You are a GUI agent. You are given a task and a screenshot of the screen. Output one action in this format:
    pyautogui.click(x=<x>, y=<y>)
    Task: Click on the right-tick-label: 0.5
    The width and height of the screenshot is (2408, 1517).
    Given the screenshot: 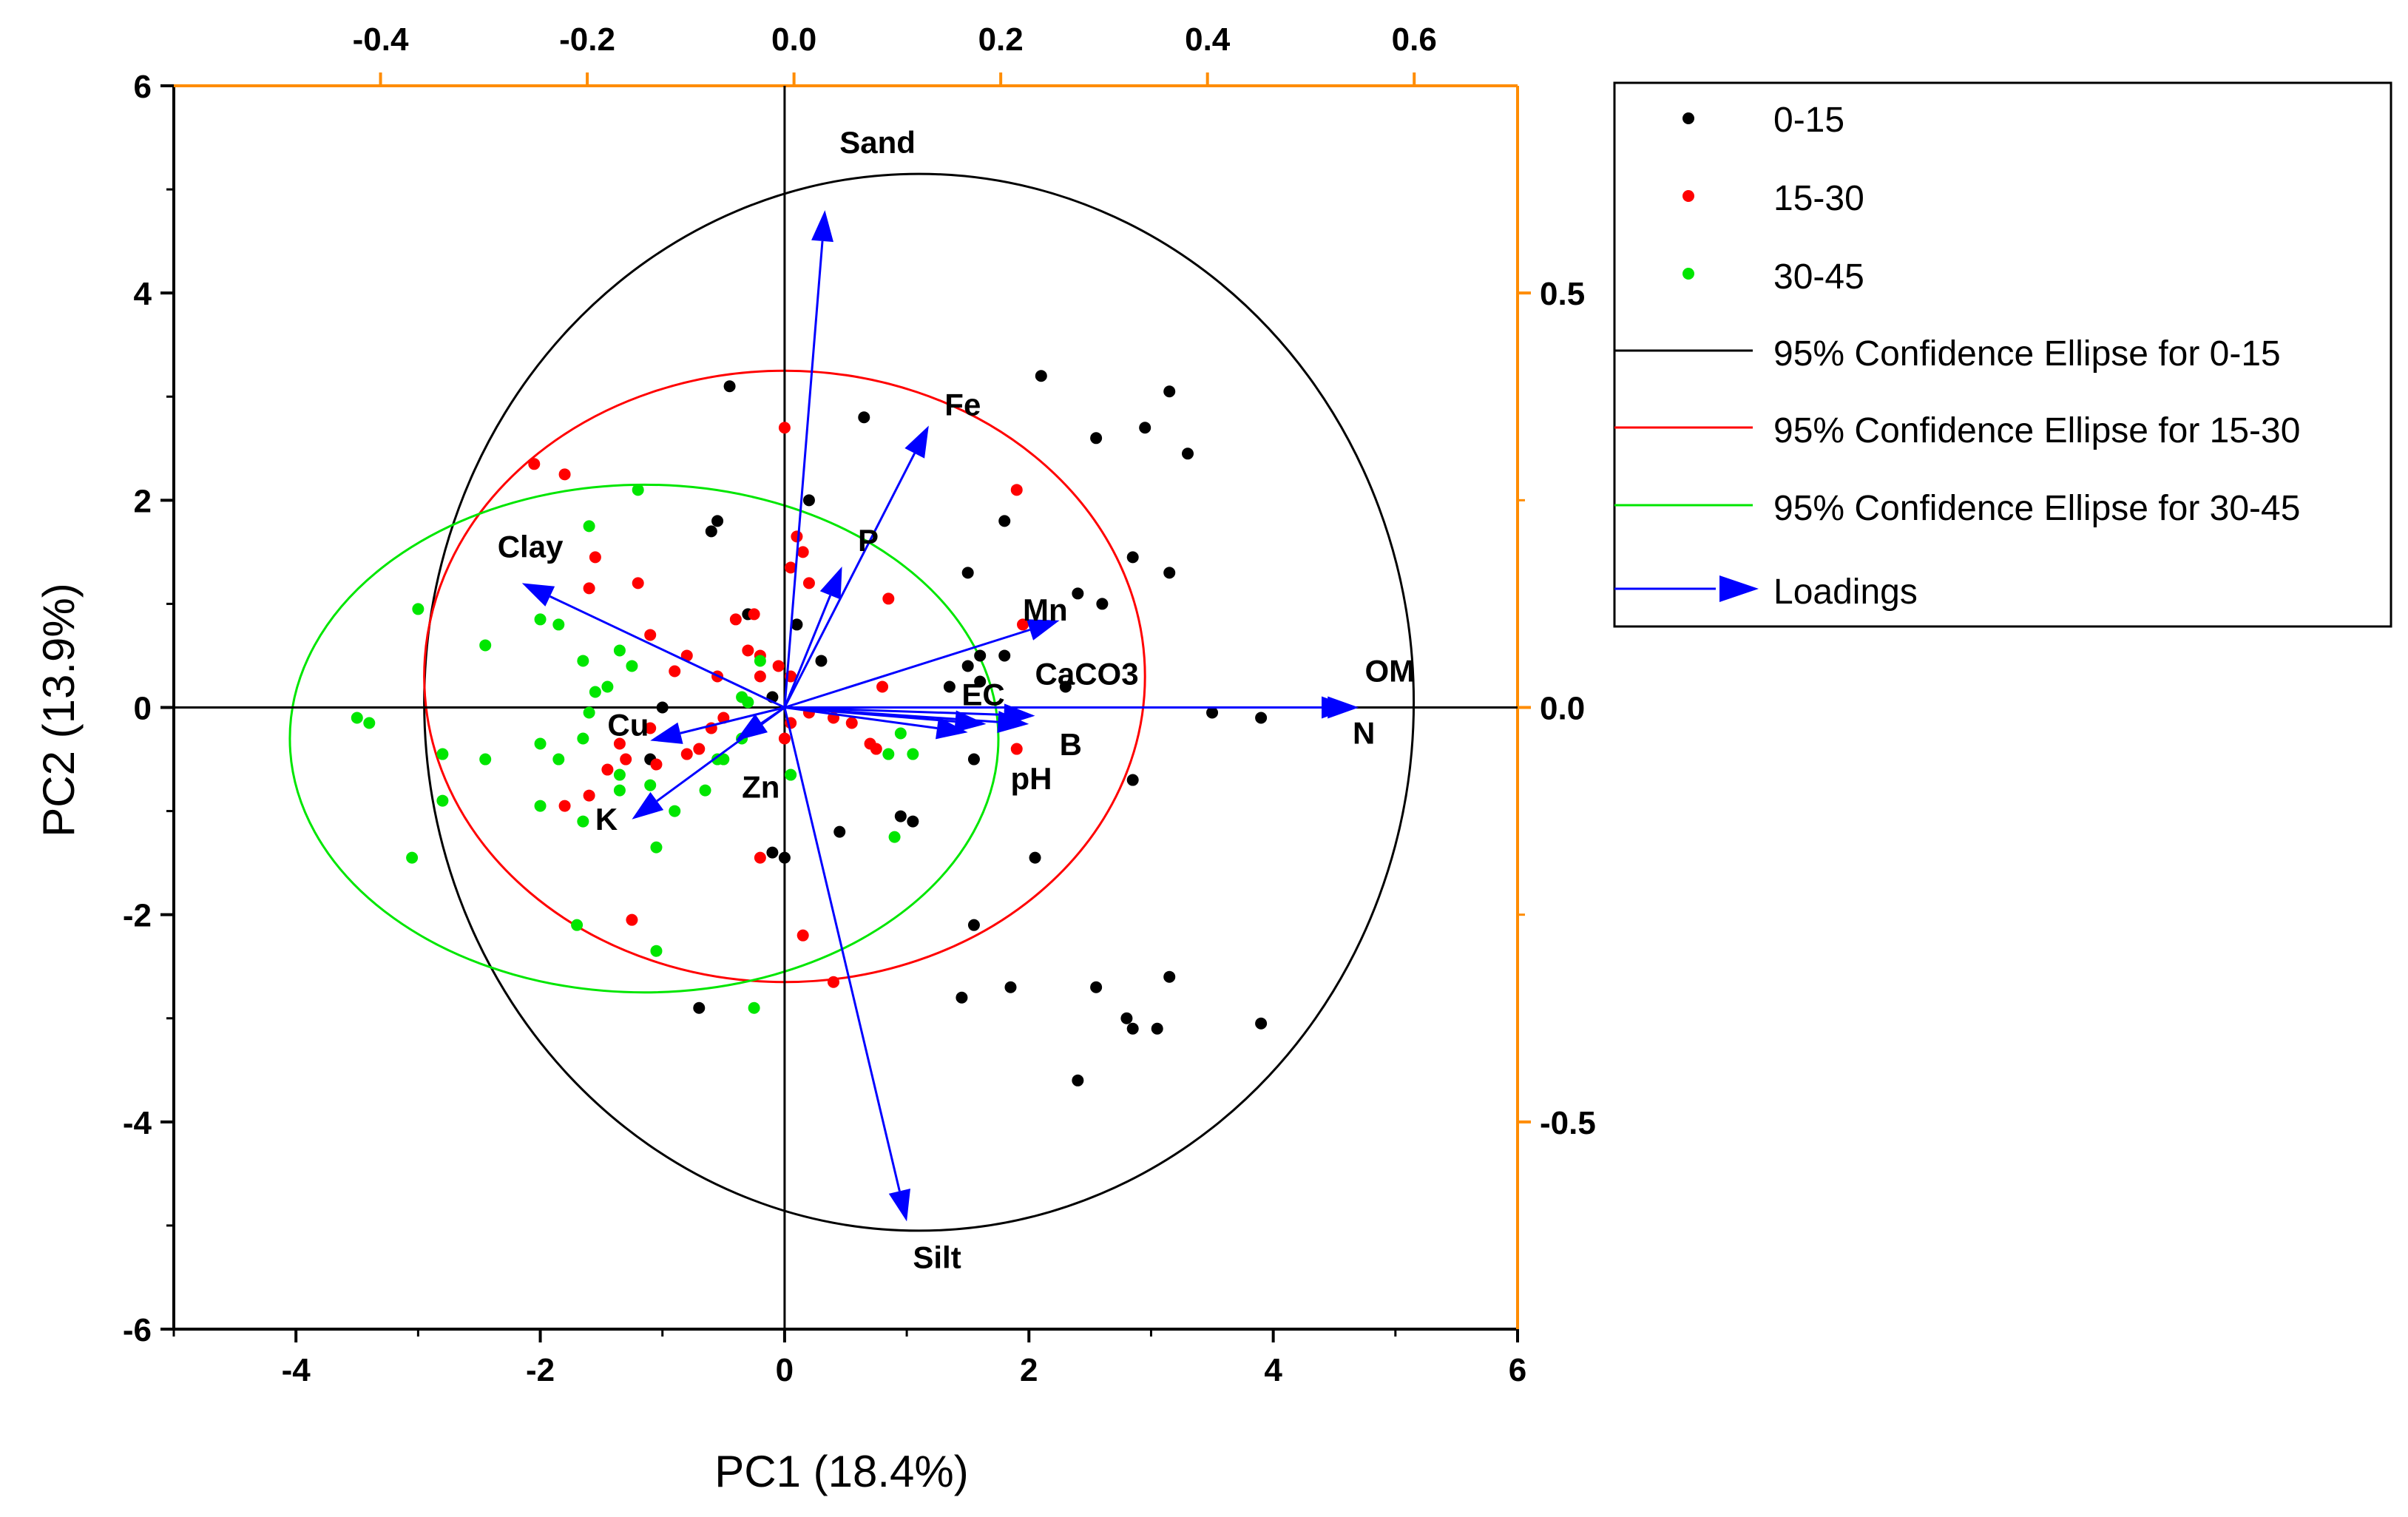 What is the action you would take?
    pyautogui.click(x=1562, y=294)
    